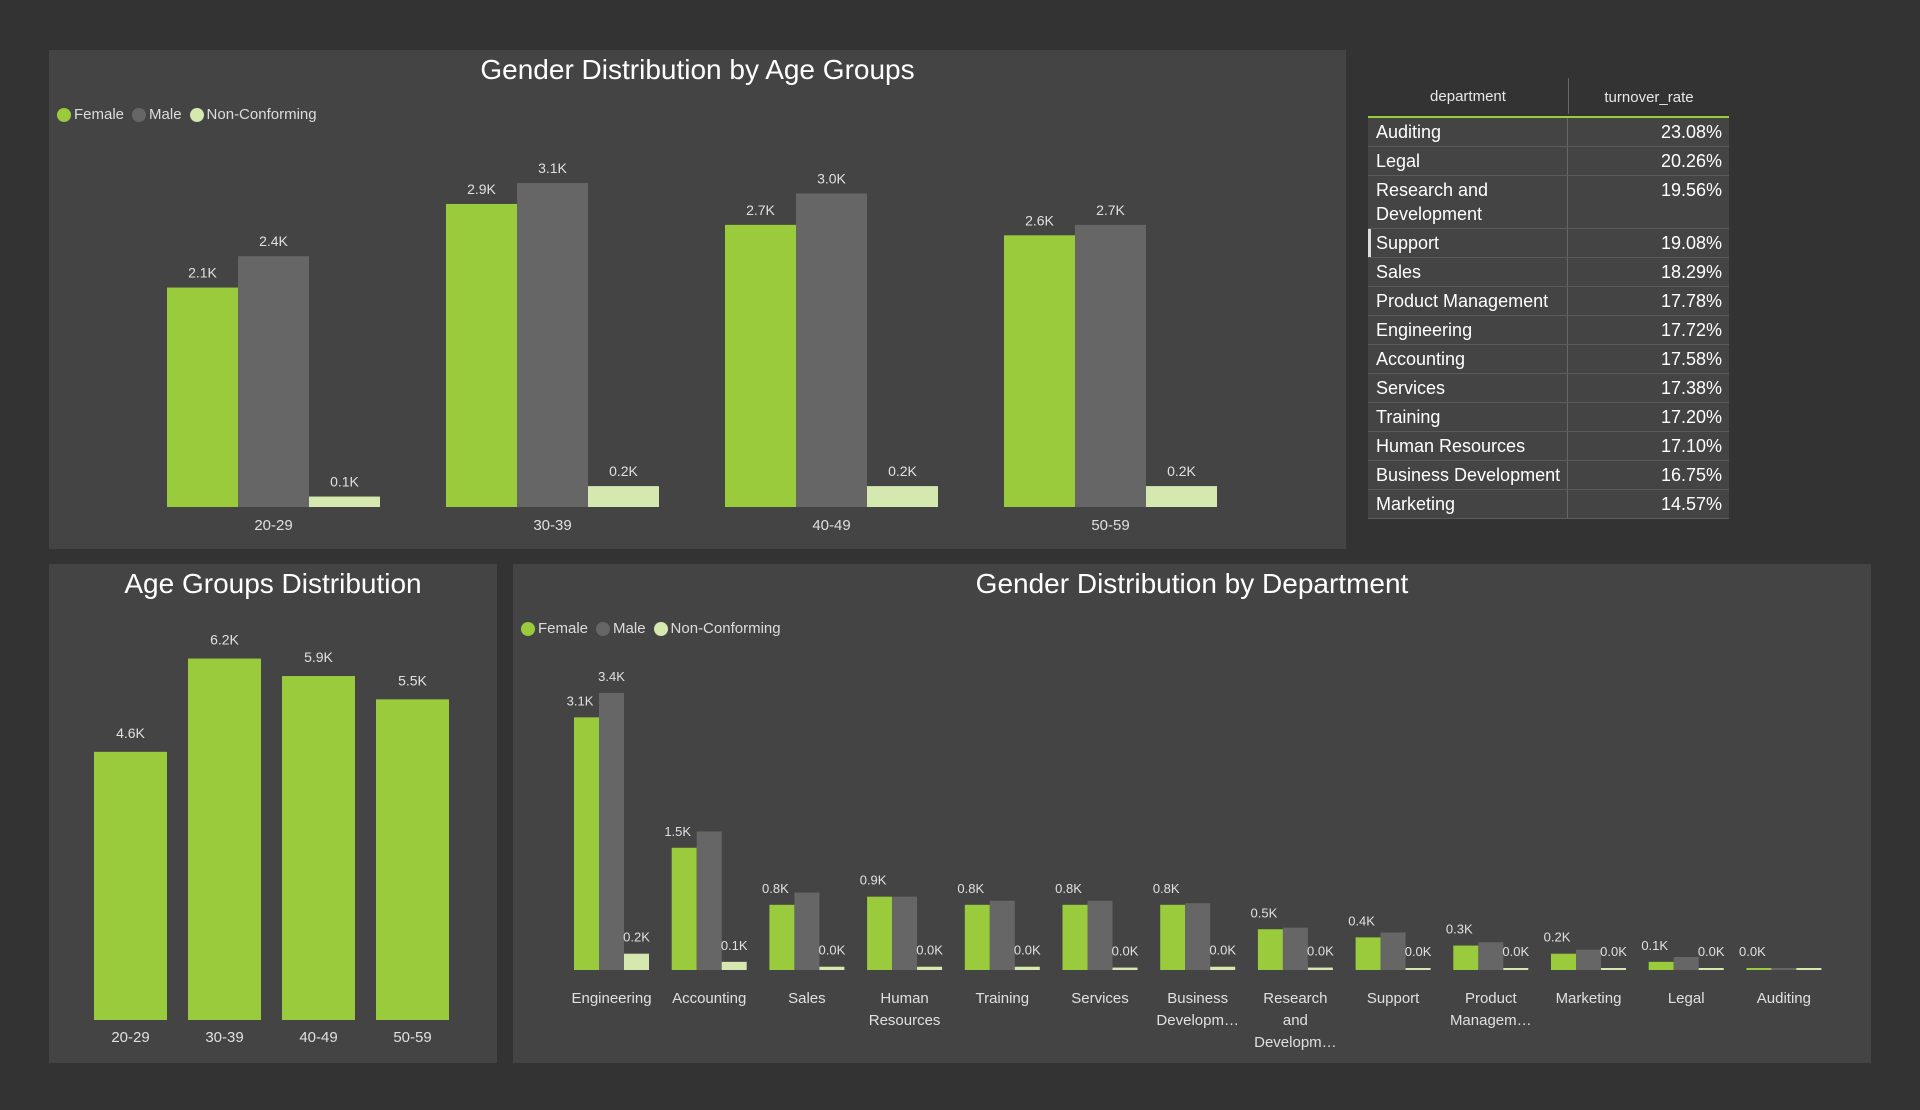 This screenshot has height=1110, width=1920. I want to click on legend-label: Male, so click(629, 628).